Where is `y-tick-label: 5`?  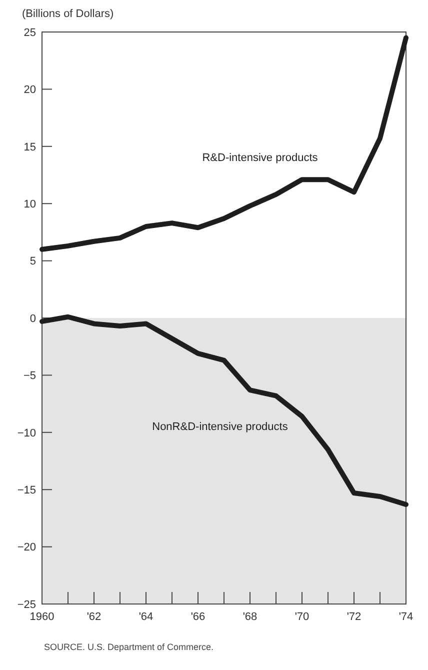 y-tick-label: 5 is located at coordinates (33, 262).